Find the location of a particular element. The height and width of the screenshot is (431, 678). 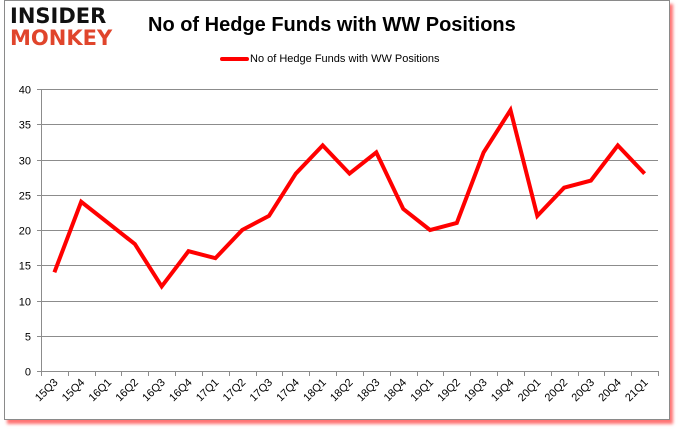

y-tick-label: 40 is located at coordinates (25, 91).